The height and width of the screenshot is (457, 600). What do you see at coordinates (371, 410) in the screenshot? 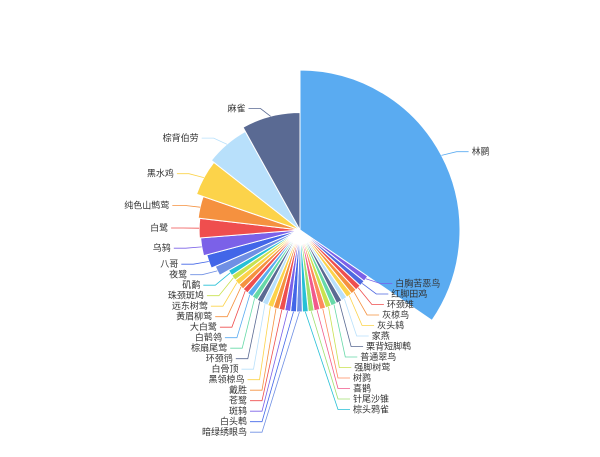
I see `slice-label: 棕头鸦雀` at bounding box center [371, 410].